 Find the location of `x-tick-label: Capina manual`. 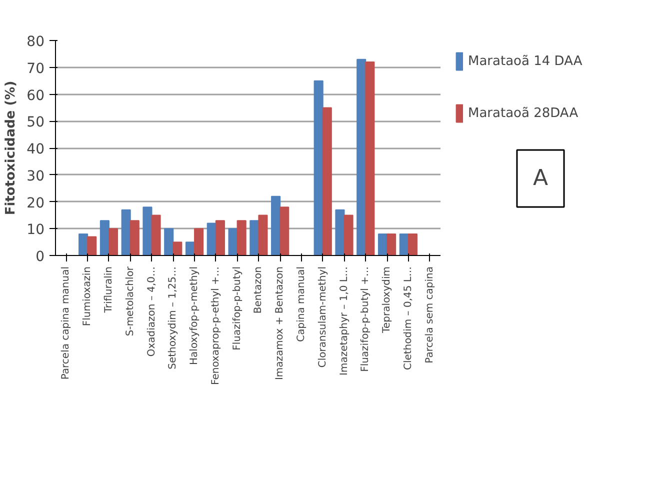

x-tick-label: Capina manual is located at coordinates (301, 304).